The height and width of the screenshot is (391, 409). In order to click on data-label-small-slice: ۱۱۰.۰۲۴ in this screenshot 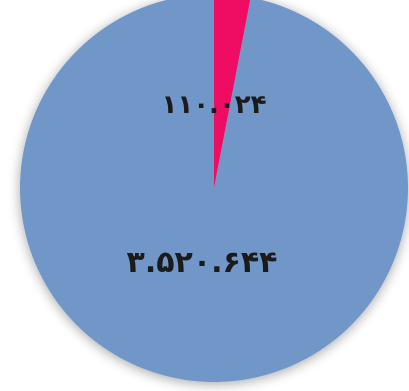, I will do `click(213, 105)`.